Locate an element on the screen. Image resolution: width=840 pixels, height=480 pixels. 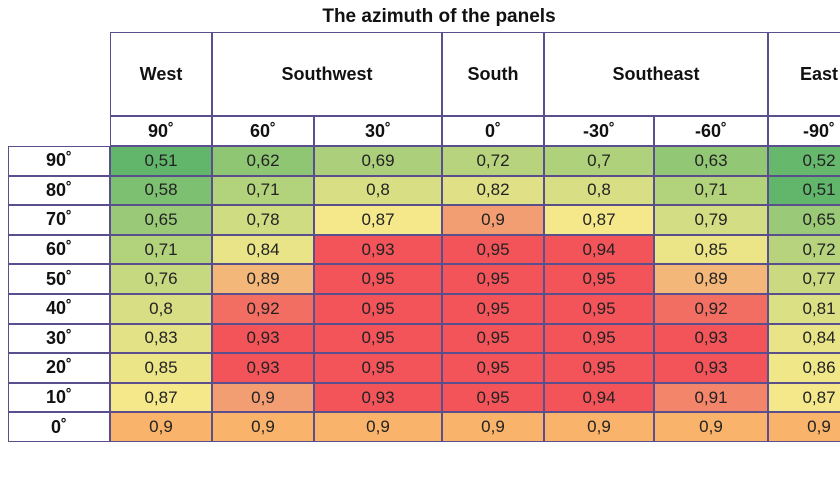
row-label: 80˚ is located at coordinates (59, 190).